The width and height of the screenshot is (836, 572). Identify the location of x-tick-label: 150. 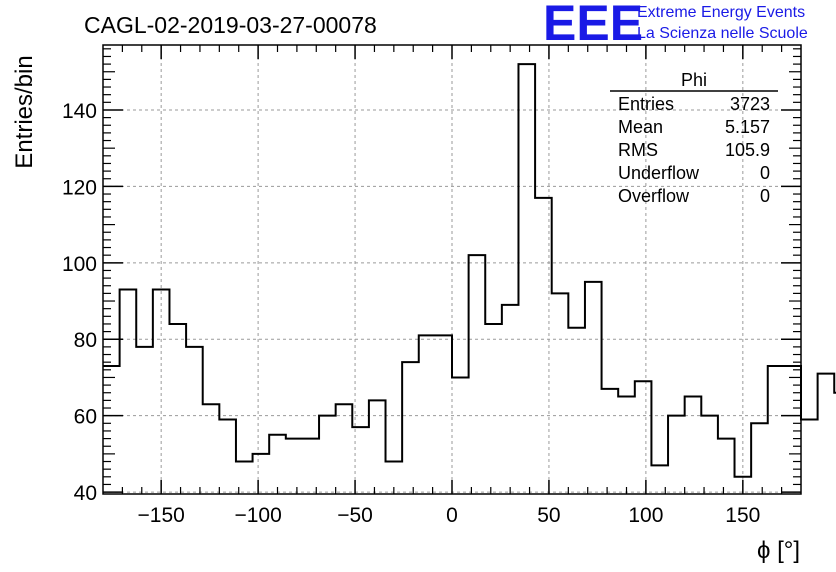
(742, 515).